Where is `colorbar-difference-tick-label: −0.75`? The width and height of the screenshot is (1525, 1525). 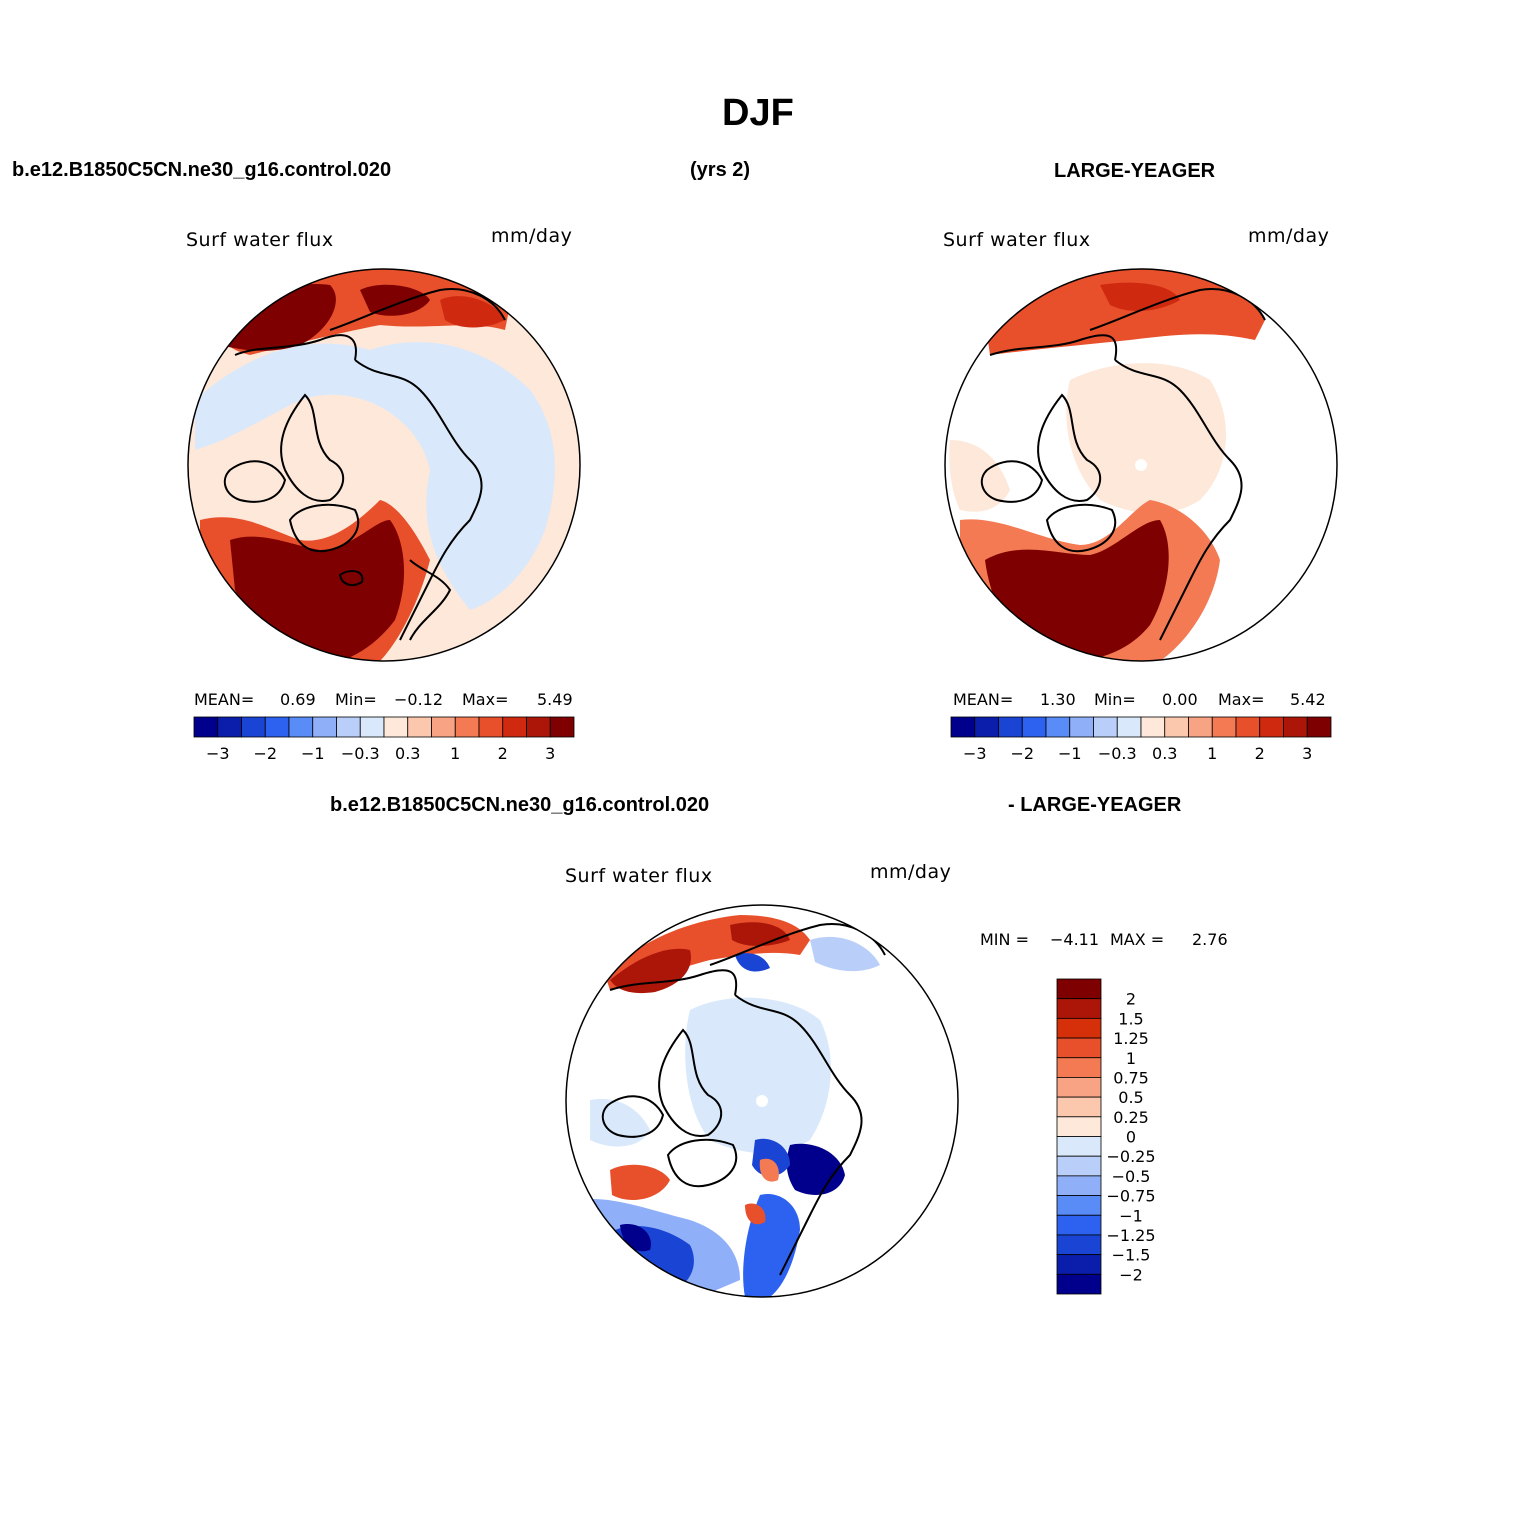
colorbar-difference-tick-label: −0.75 is located at coordinates (1130, 1196).